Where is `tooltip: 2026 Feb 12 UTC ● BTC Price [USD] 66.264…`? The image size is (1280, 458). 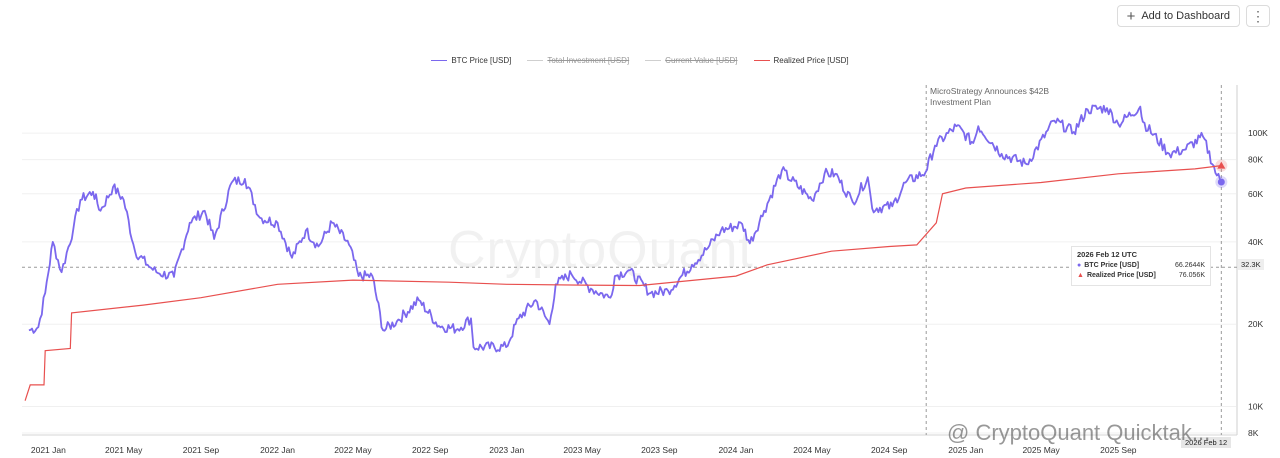 tooltip: 2026 Feb 12 UTC ● BTC Price [USD] 66.264… is located at coordinates (1141, 266).